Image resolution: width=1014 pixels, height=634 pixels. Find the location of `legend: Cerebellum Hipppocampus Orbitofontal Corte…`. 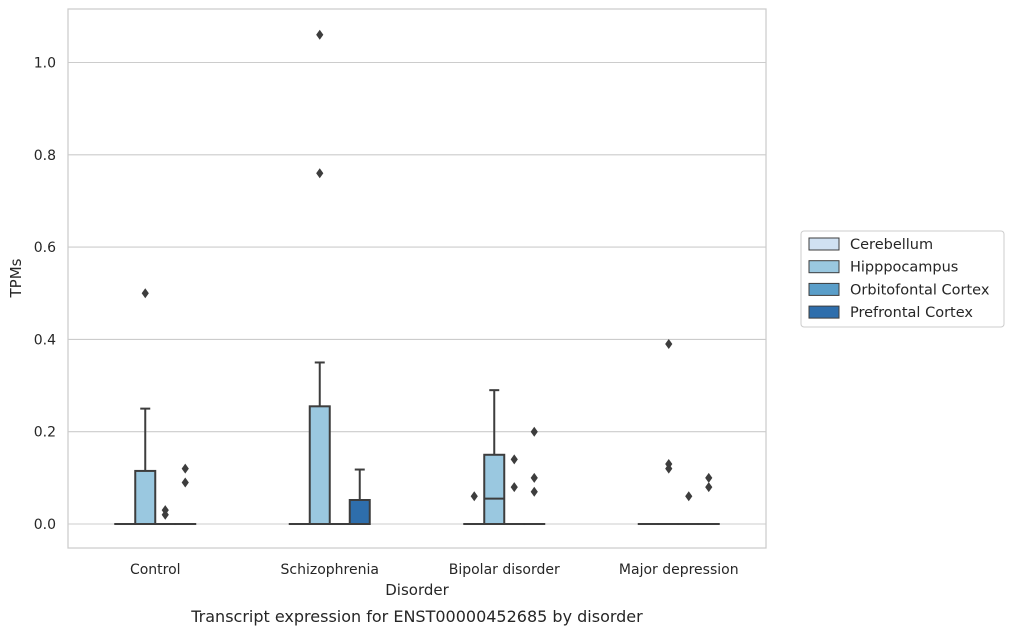

legend: Cerebellum Hipppocampus Orbitofontal Corte… is located at coordinates (902, 279).